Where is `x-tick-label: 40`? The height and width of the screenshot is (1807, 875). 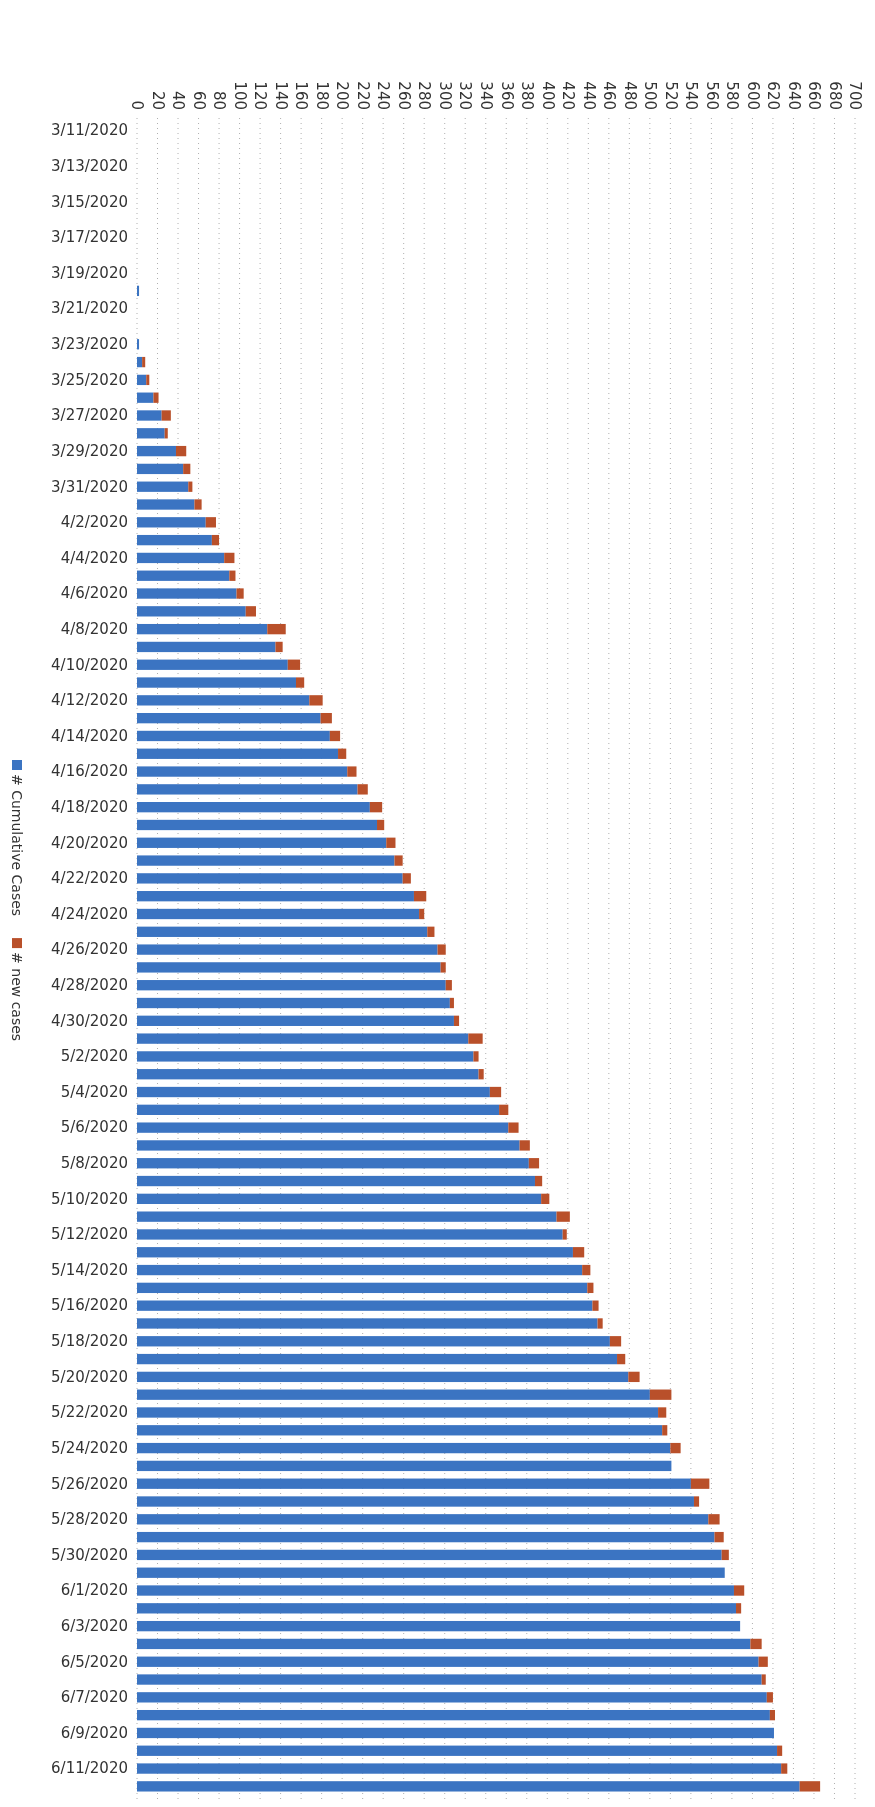
x-tick-label: 40 is located at coordinates (178, 100).